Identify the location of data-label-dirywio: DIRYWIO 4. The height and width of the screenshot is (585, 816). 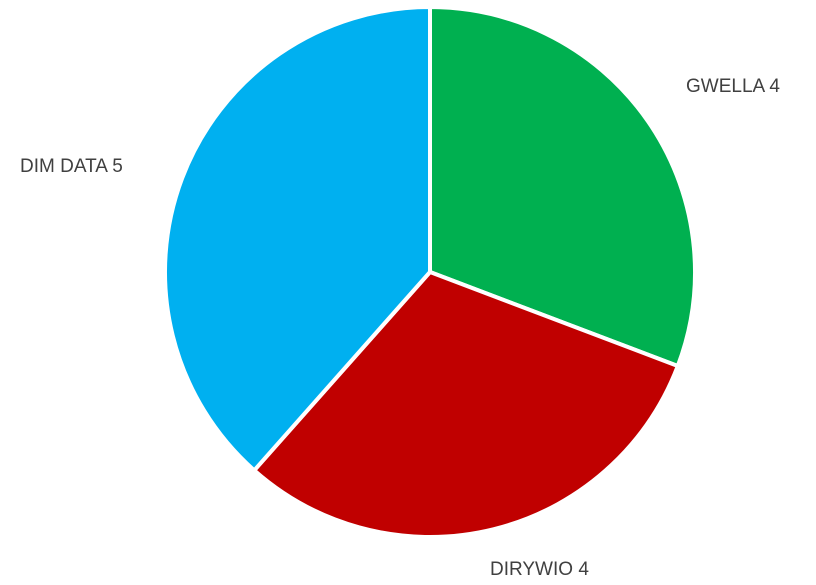
(539, 569).